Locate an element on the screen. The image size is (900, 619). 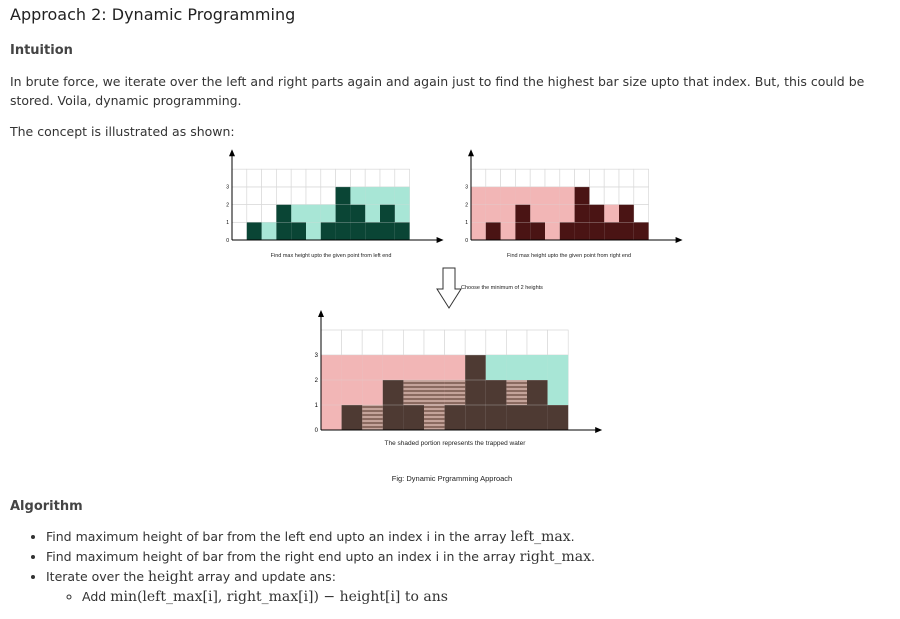
down-arrow-icon is located at coordinates (449, 288).